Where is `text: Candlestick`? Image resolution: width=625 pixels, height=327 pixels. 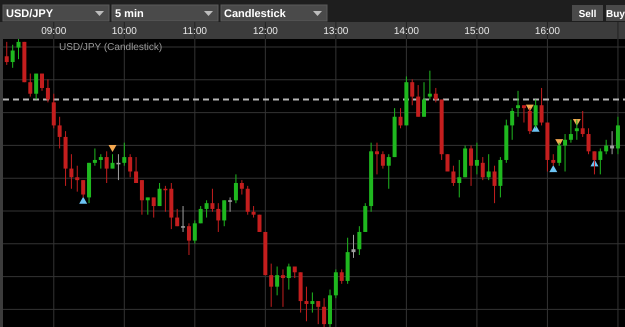
text: Candlestick is located at coordinates (255, 14).